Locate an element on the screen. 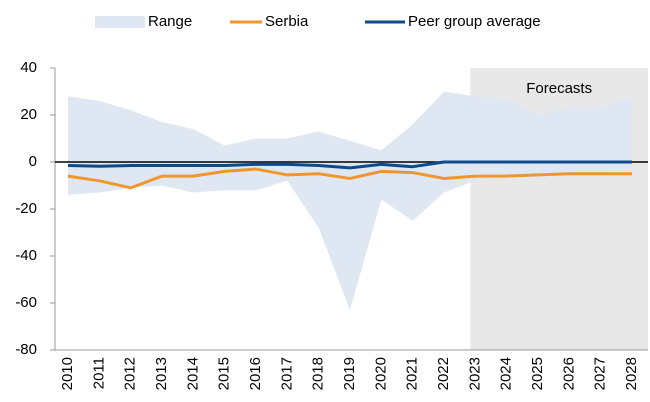 The width and height of the screenshot is (650, 402). x-tick-label: 2012 is located at coordinates (130, 373).